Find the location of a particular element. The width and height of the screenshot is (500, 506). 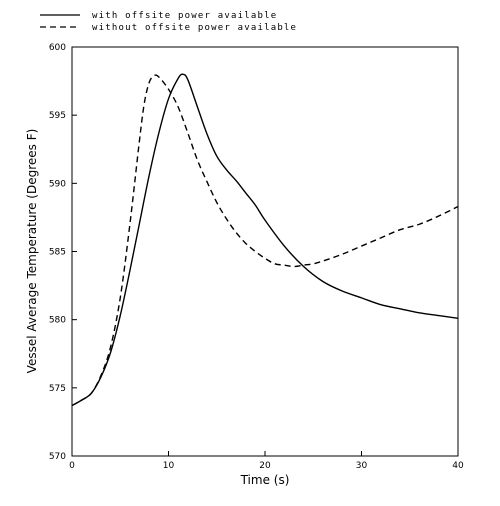

x-tick-label-1: 10 is located at coordinates (169, 466).